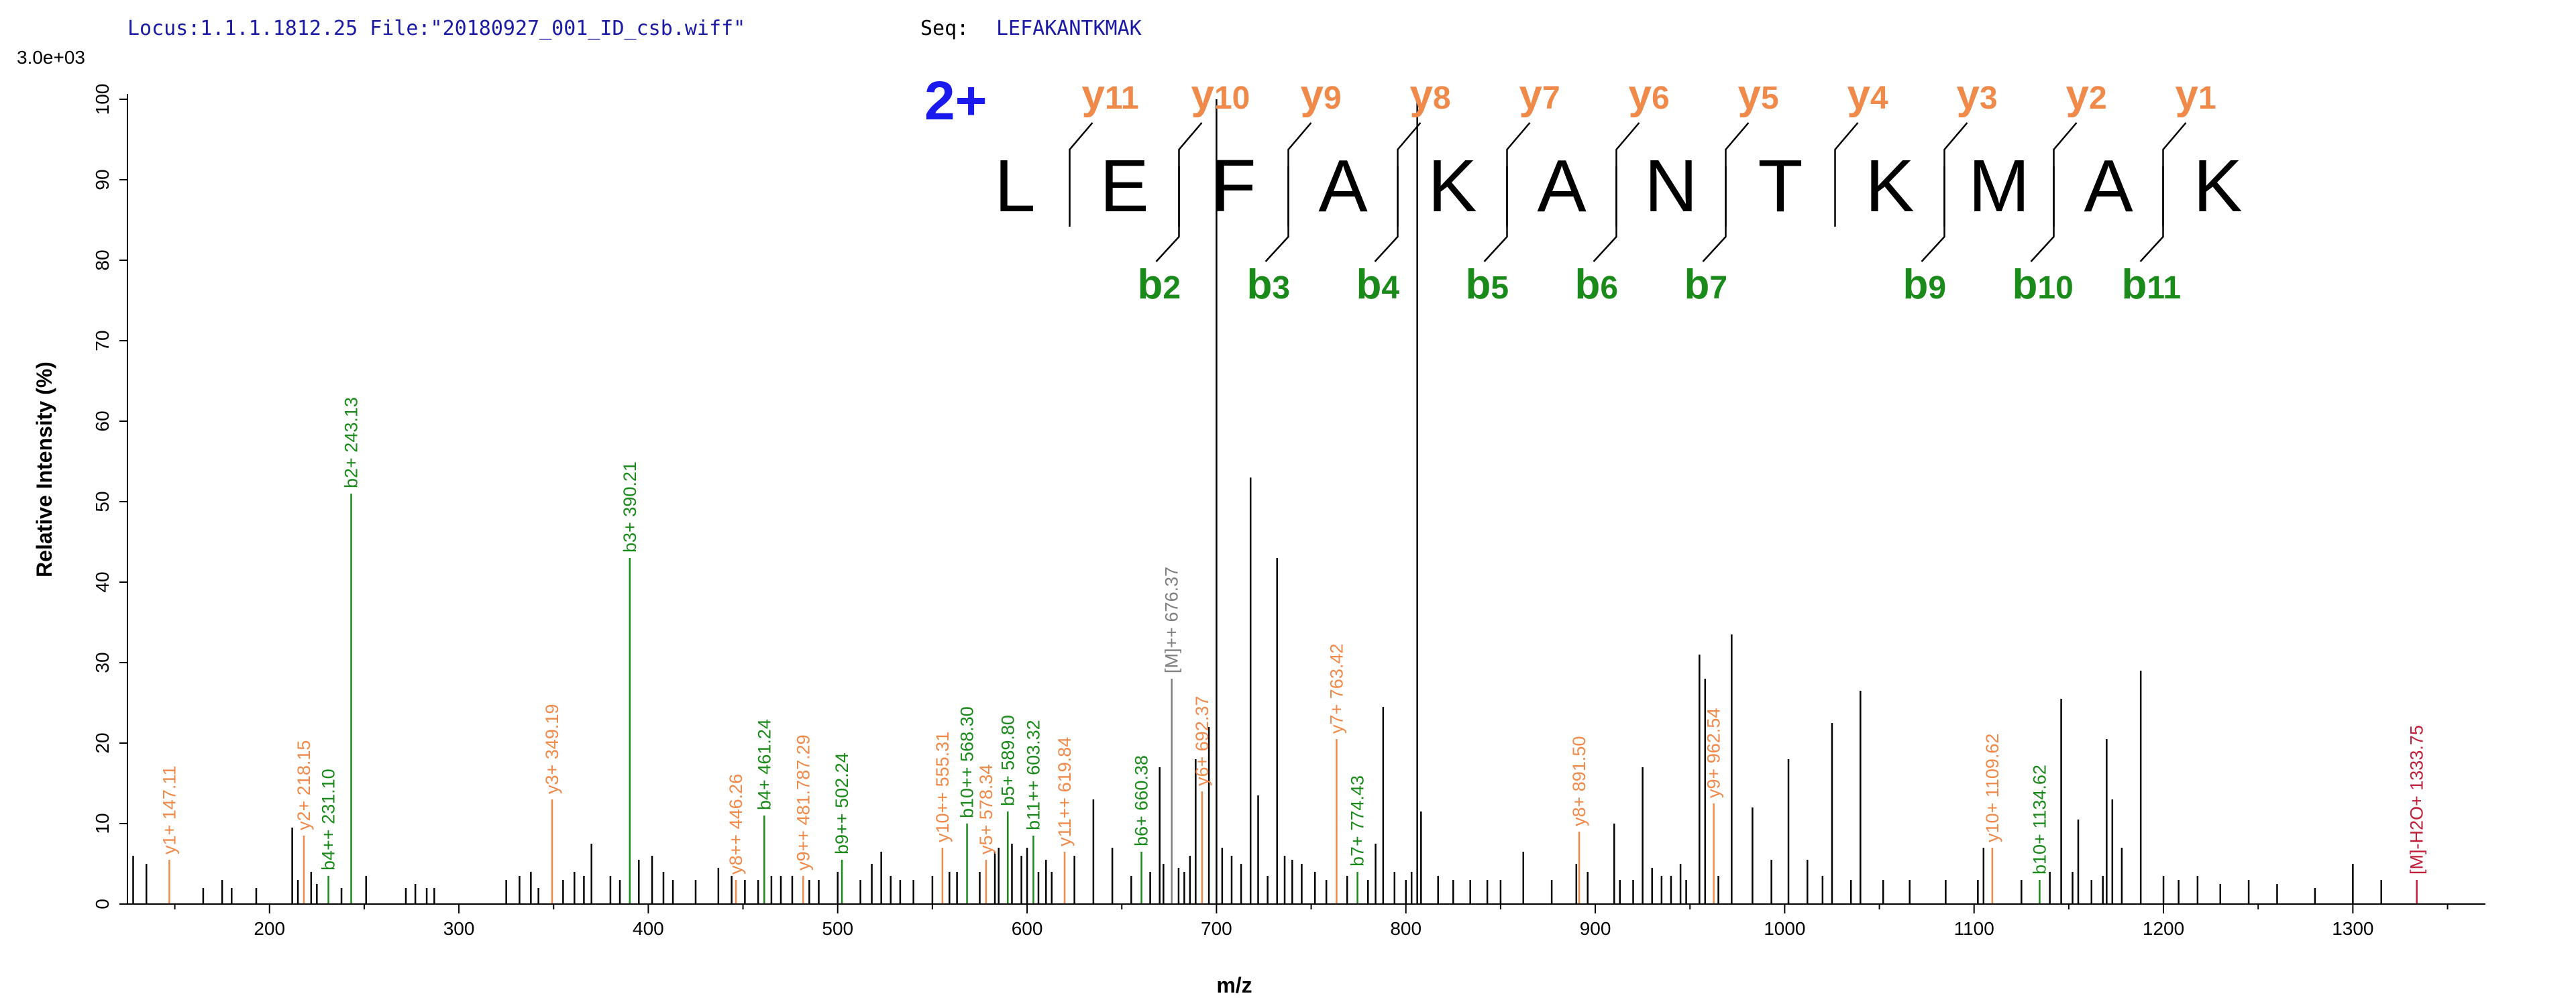 This screenshot has height=1008, width=2576. Describe the element at coordinates (2352, 928) in the screenshot. I see `x-tick-label: 1300` at that location.